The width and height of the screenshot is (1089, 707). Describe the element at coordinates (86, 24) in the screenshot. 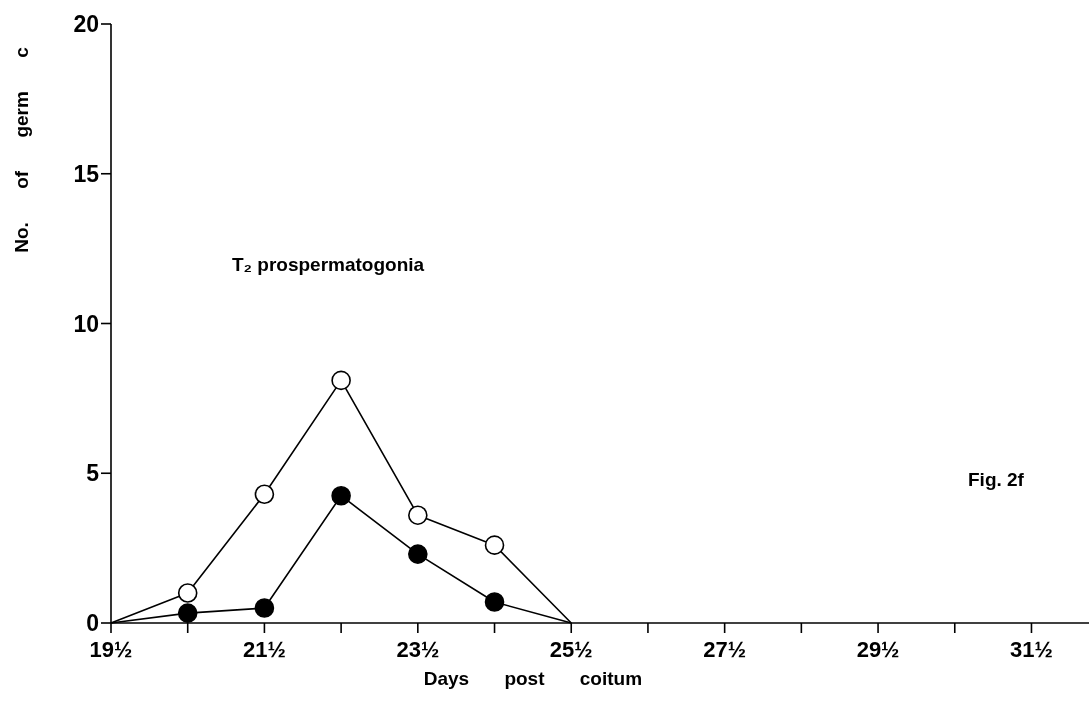

I see `y-tick-label: 20` at that location.